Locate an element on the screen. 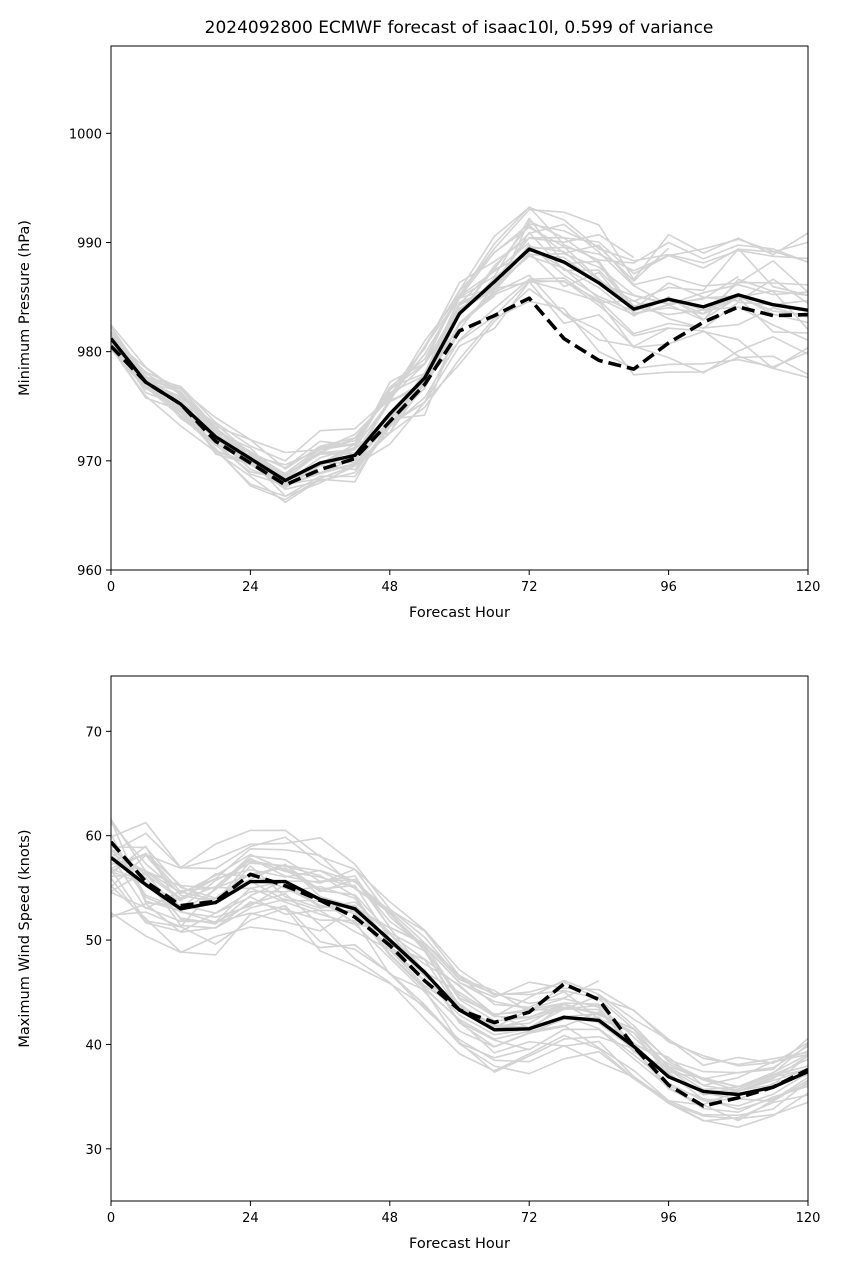 The width and height of the screenshot is (849, 1283). wind-x-tick-label: 0 is located at coordinates (111, 1218).